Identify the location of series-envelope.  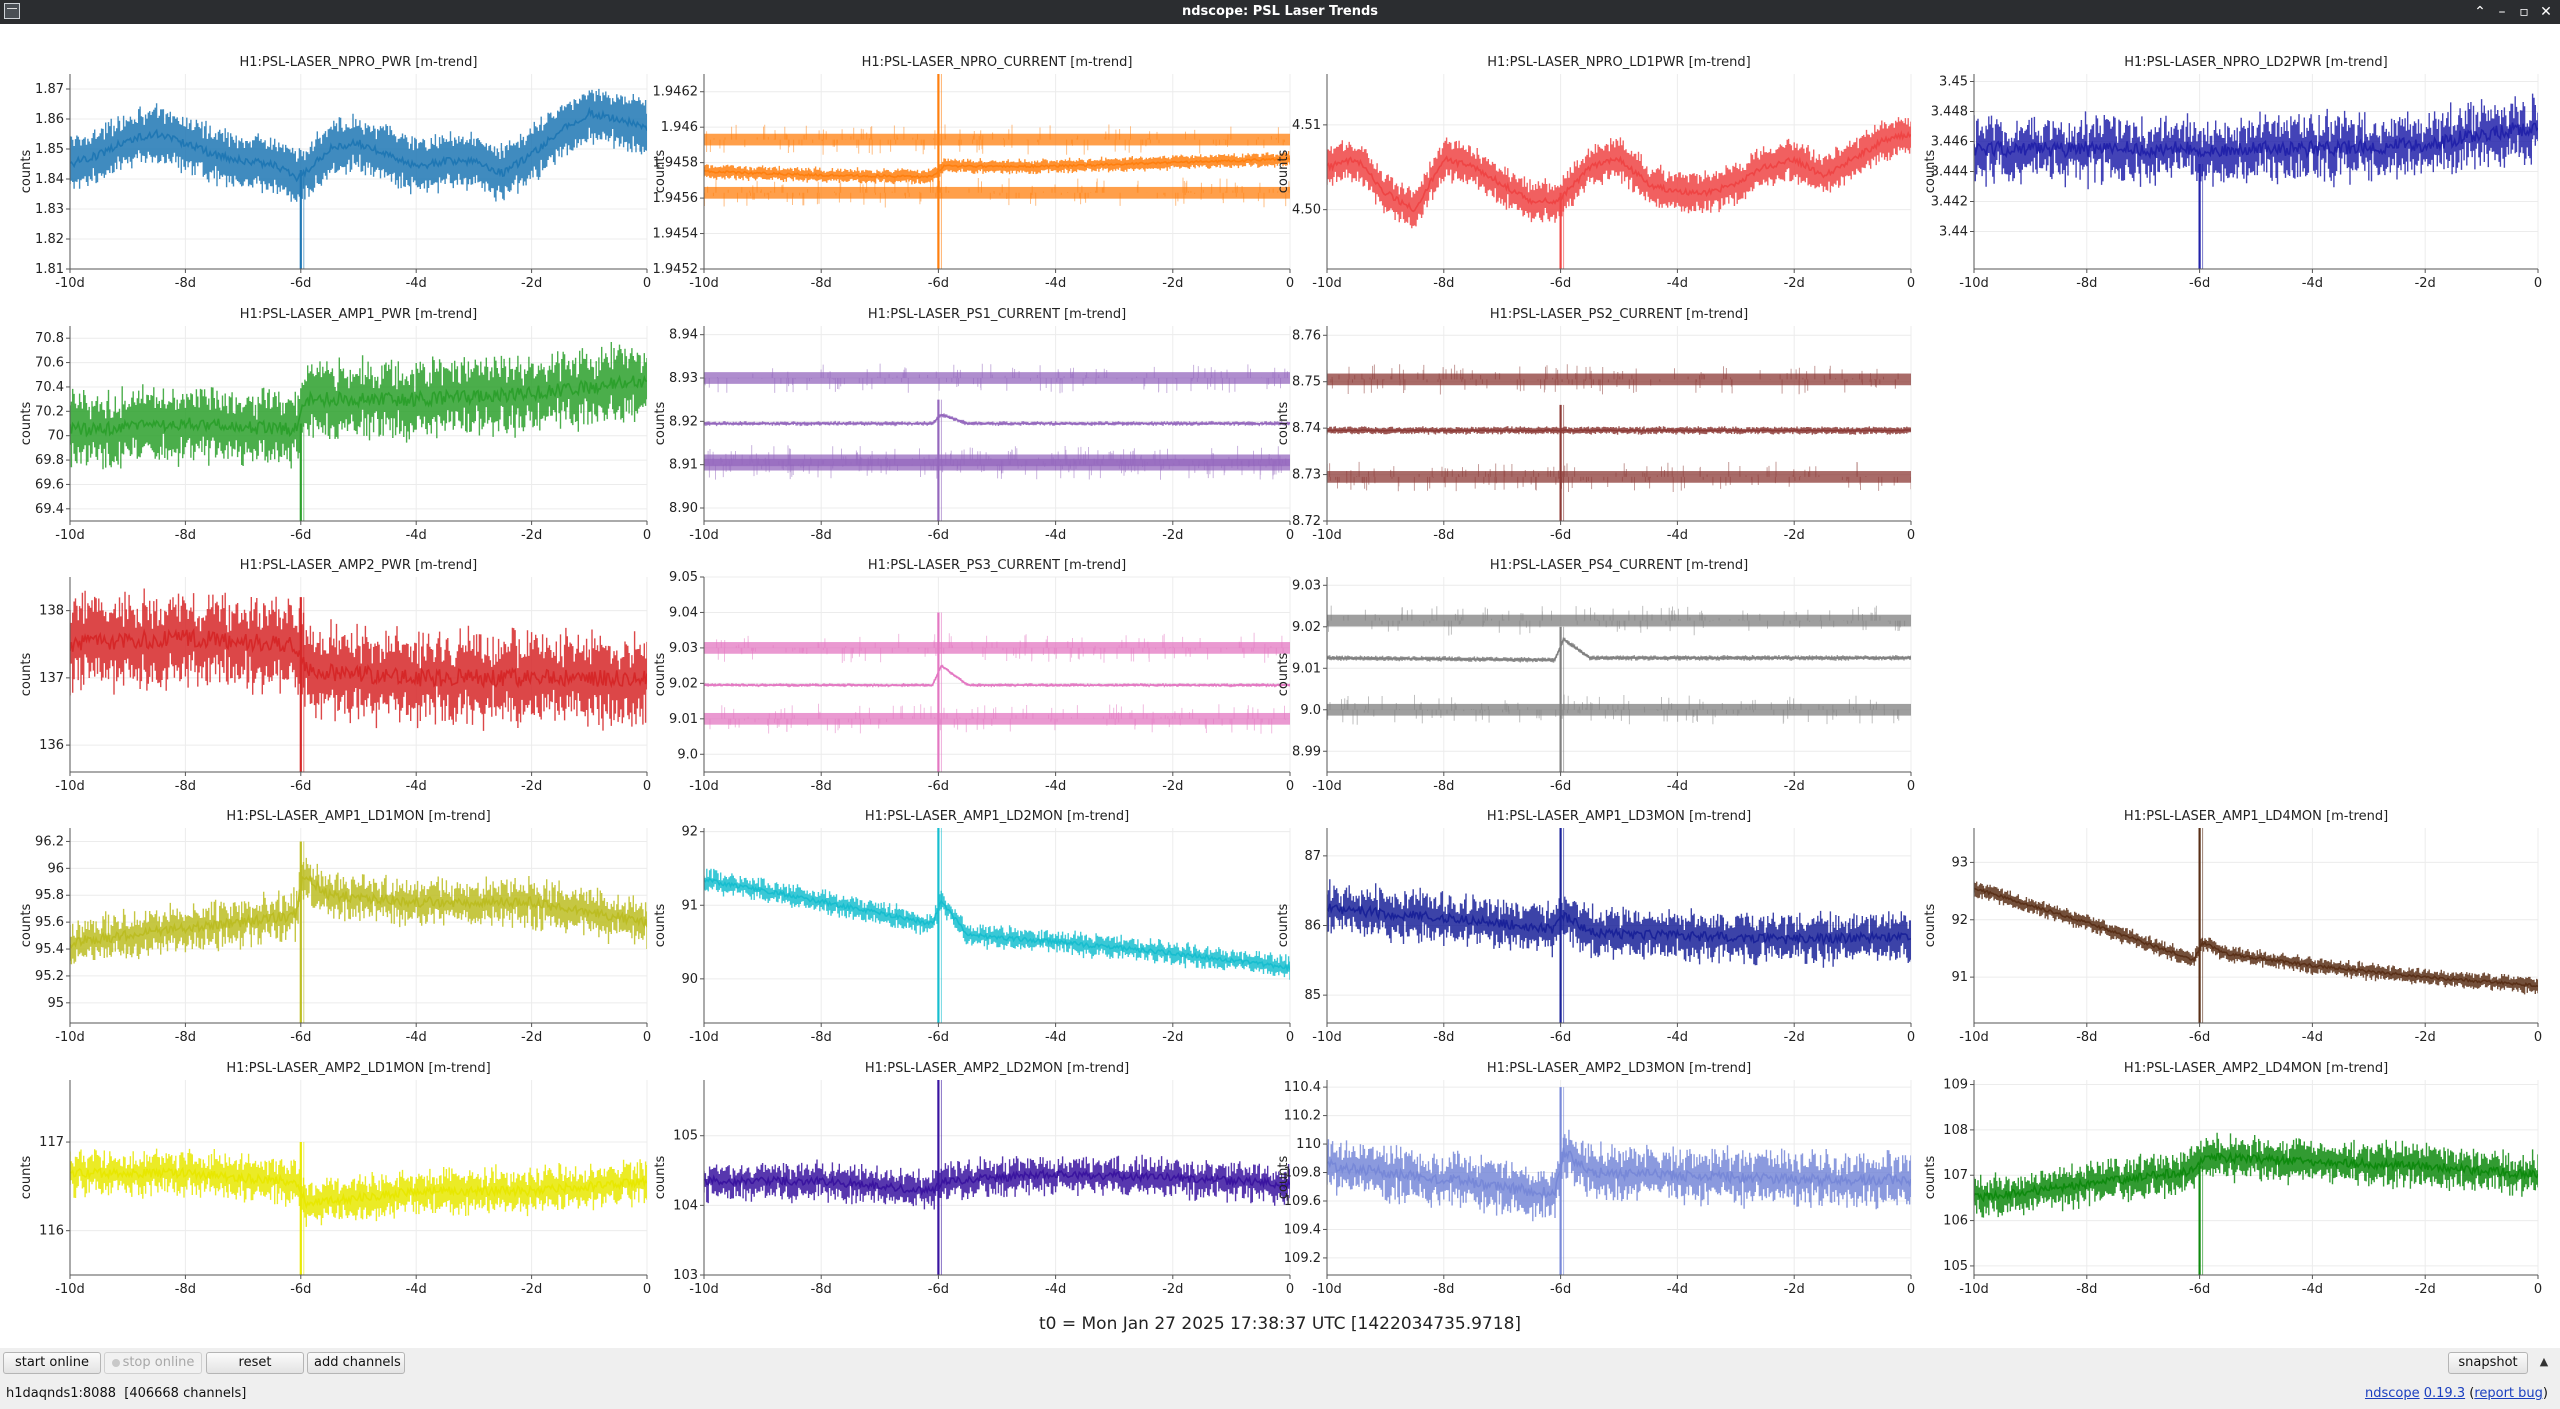
(997, 1182).